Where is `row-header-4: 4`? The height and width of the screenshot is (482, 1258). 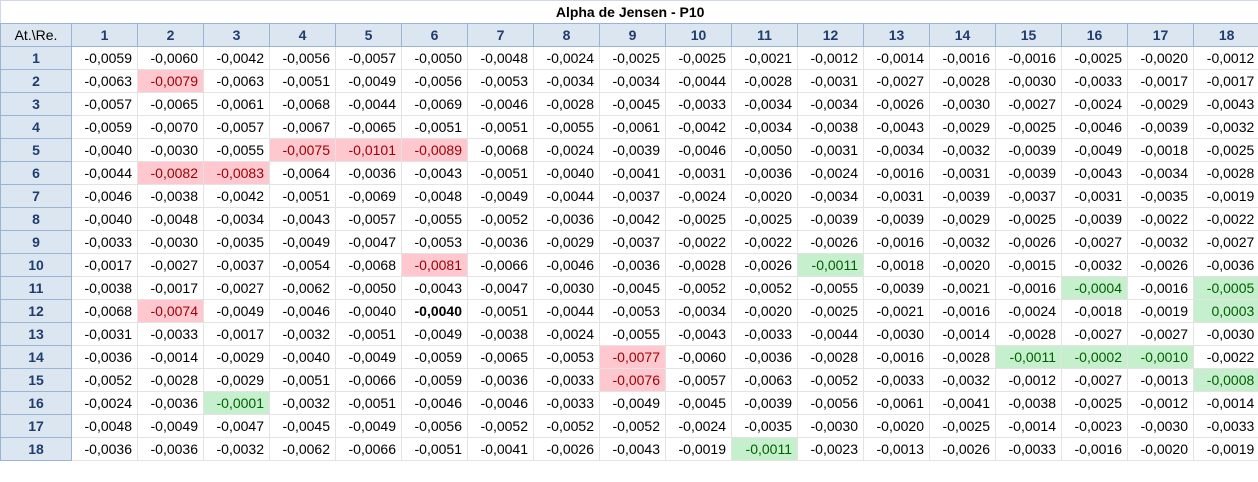 row-header-4: 4 is located at coordinates (36, 127).